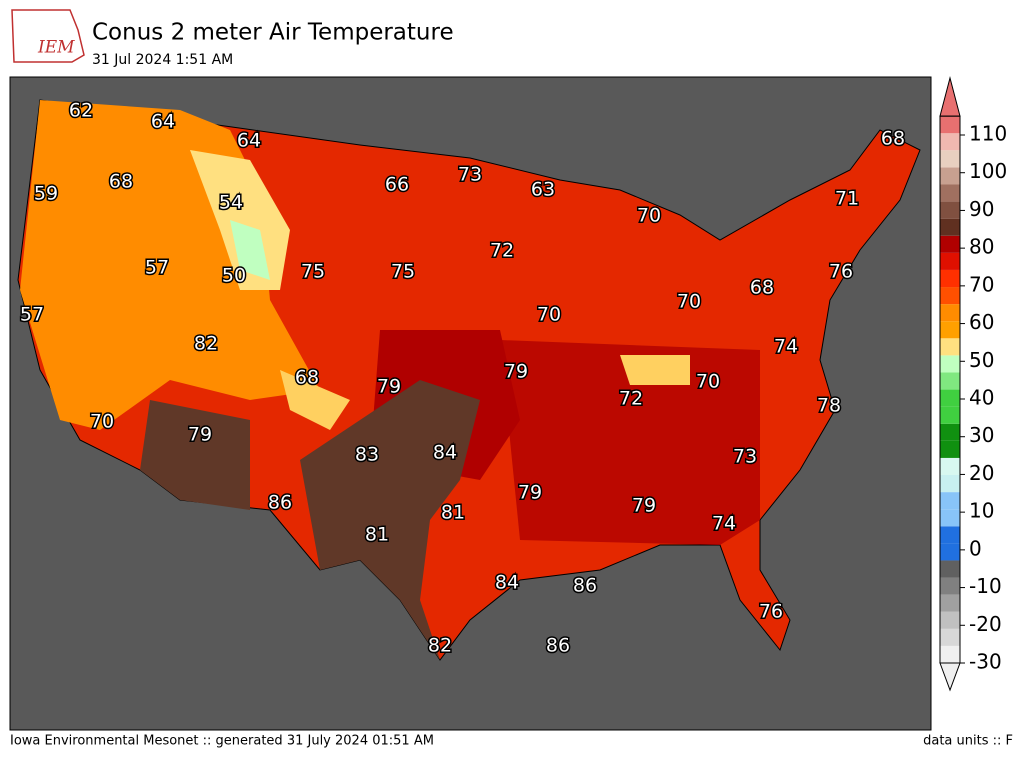 The image size is (1024, 772). I want to click on station-value: 78, so click(829, 406).